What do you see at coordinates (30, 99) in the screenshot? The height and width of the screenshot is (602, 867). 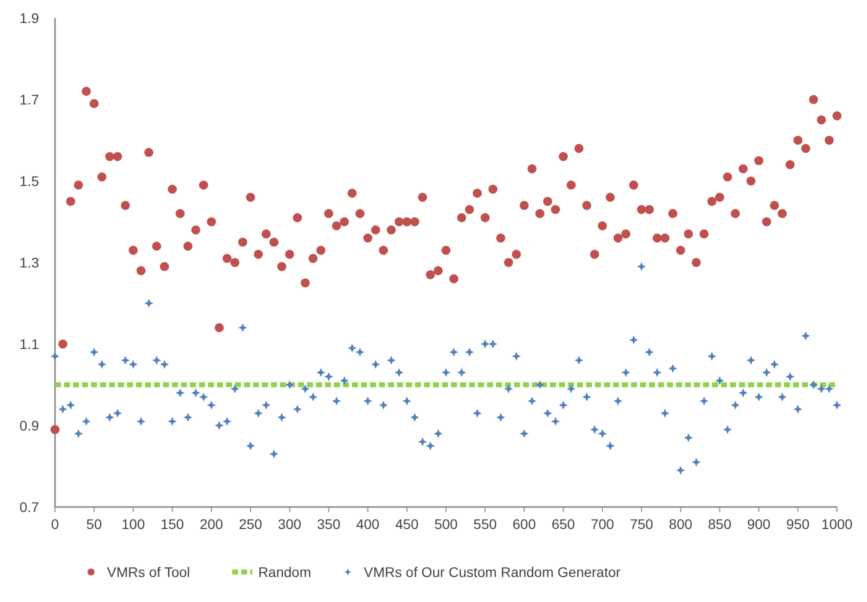 I see `y-tick-label: 1.7` at bounding box center [30, 99].